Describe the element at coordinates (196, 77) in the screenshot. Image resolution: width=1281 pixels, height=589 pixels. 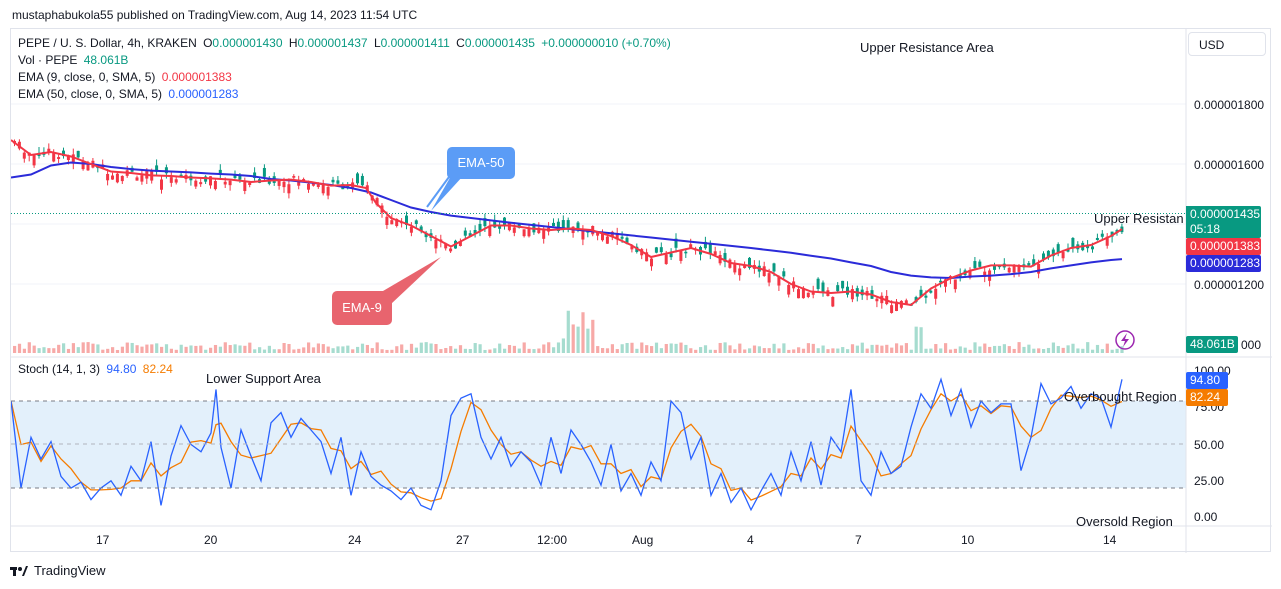
I see `legend-ema9-value: 0.000001383` at that location.